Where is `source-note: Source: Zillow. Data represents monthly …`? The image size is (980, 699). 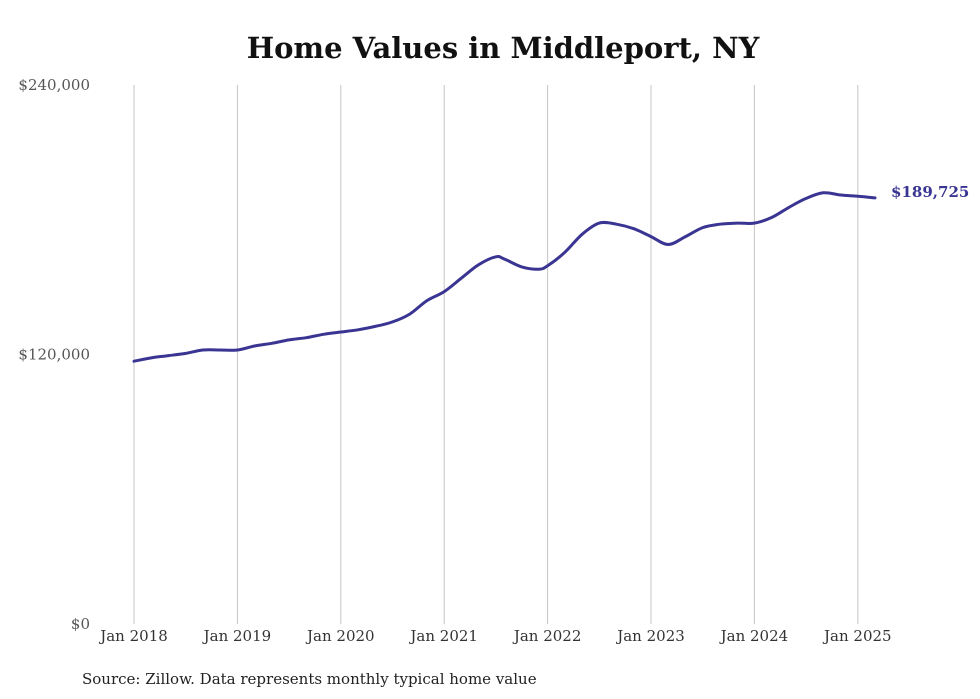
source-note: Source: Zillow. Data represents monthly … is located at coordinates (309, 679).